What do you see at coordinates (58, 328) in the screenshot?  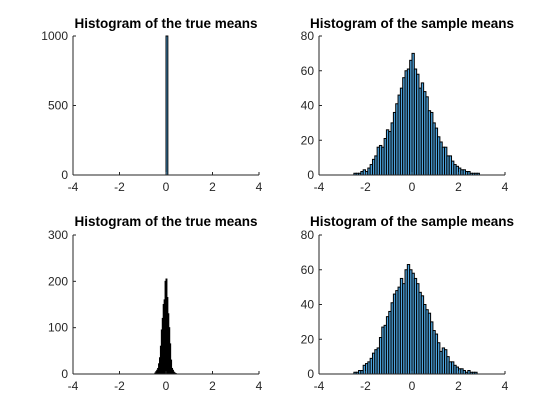 I see `y-tick-label: 100` at bounding box center [58, 328].